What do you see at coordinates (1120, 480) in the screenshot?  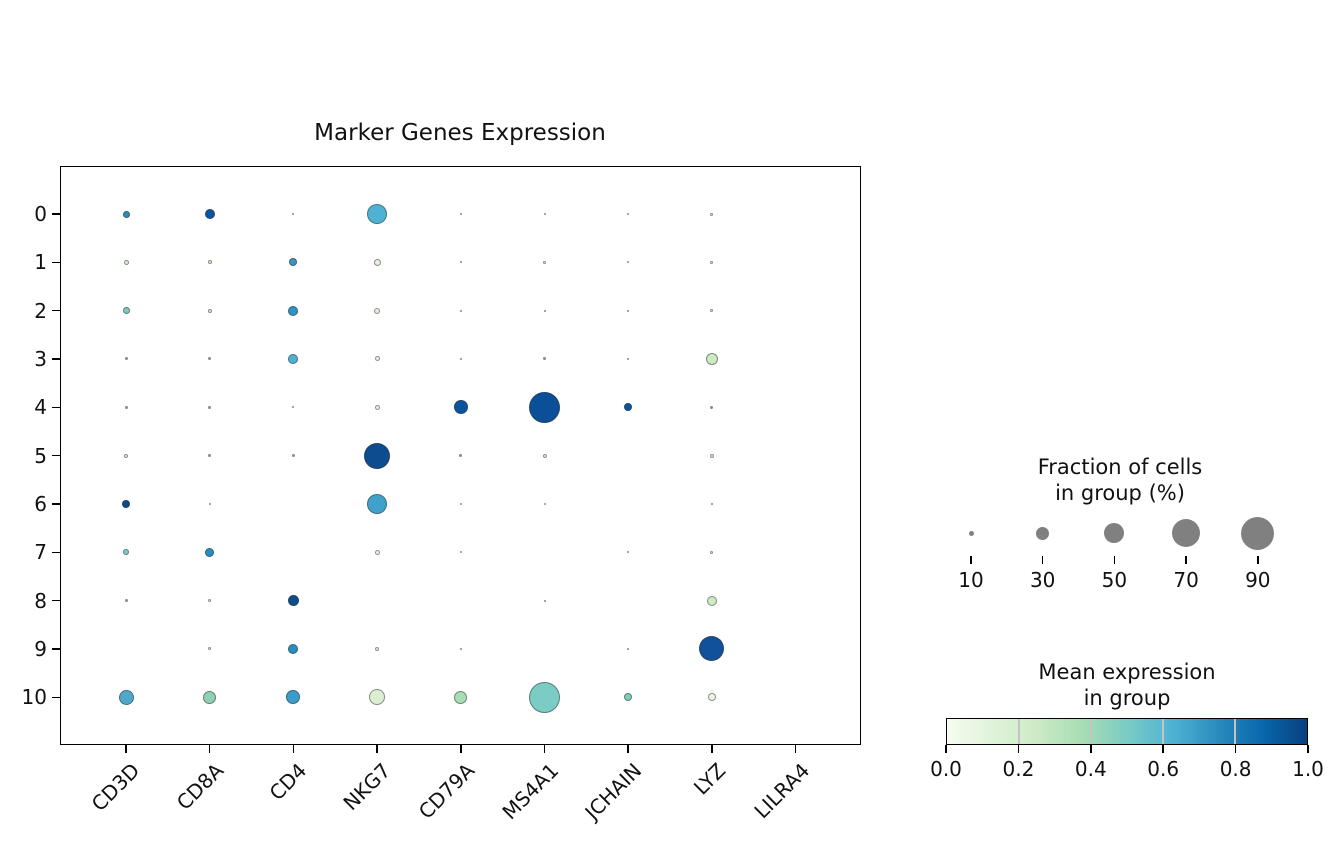 I see `size-legend-title: Fraction of cells in group (%)` at bounding box center [1120, 480].